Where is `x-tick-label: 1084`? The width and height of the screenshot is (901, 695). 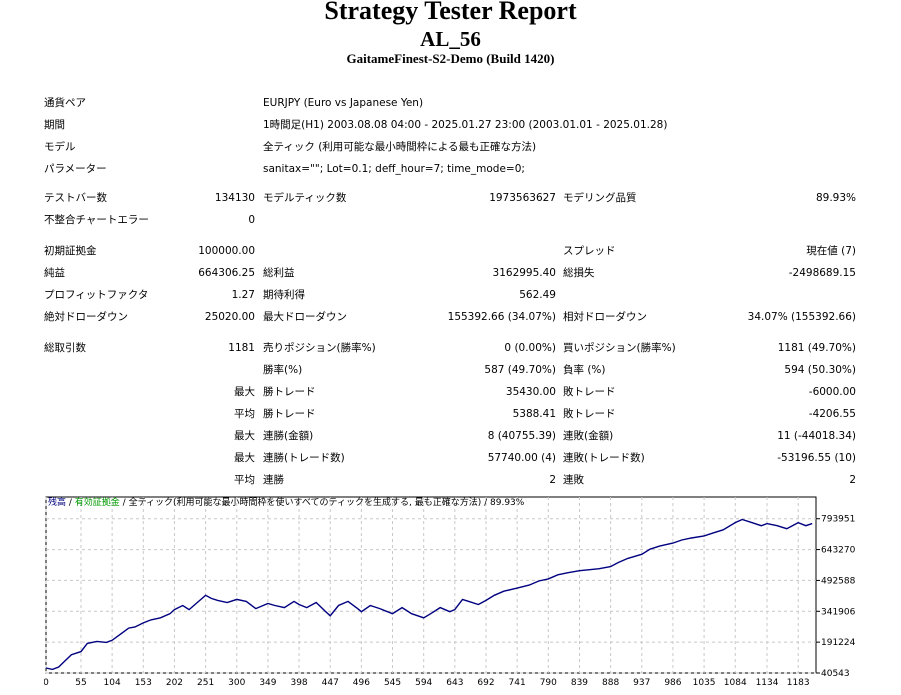
x-tick-label: 1084 is located at coordinates (735, 683).